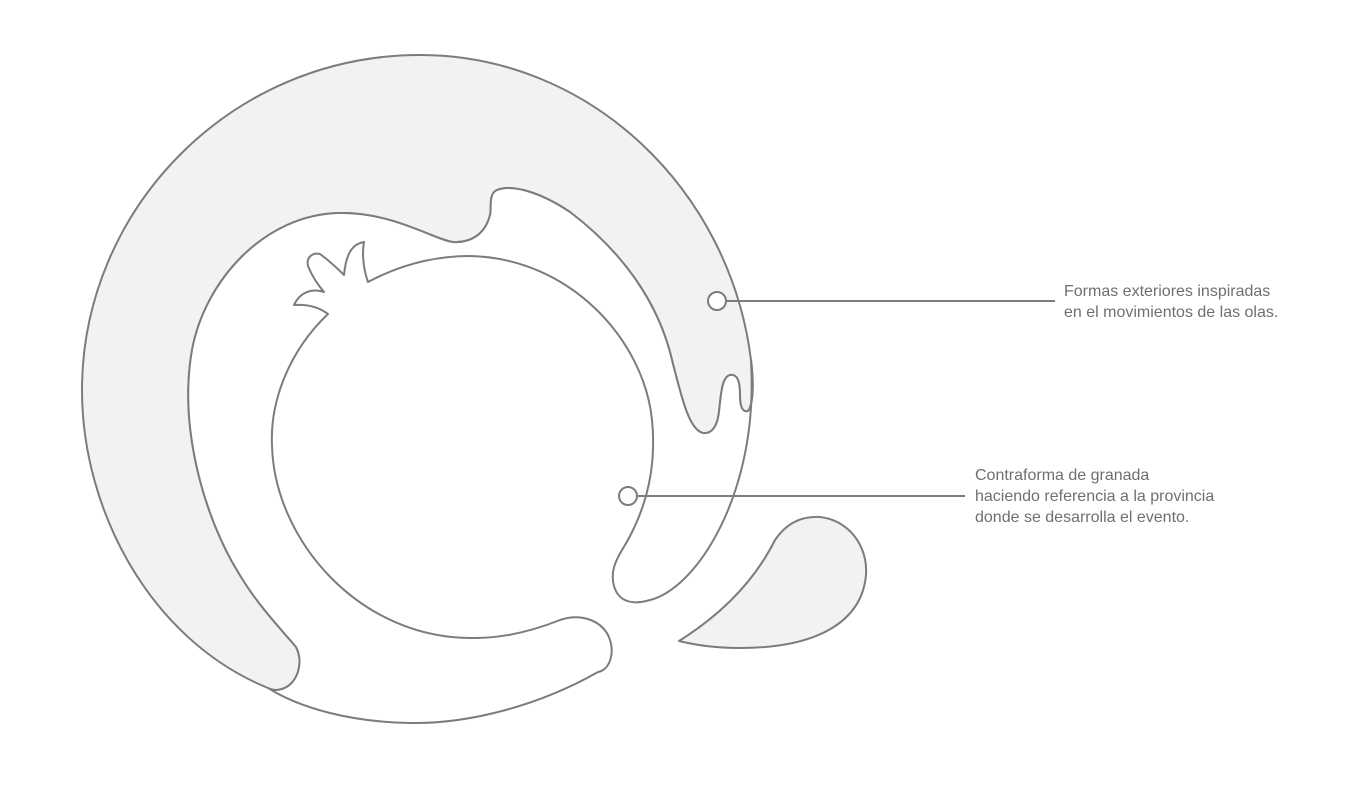 The image size is (1372, 790). What do you see at coordinates (1167, 291) in the screenshot?
I see `annotation-waves-line-1: Formas exteriores inspiradas` at bounding box center [1167, 291].